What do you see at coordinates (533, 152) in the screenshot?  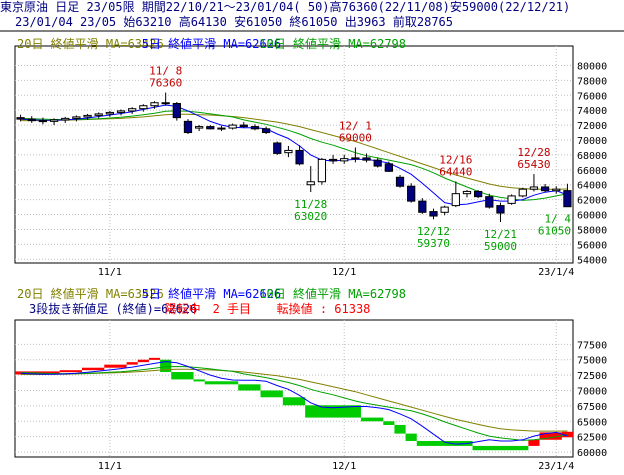 I see `annotation-date: 12/28` at bounding box center [533, 152].